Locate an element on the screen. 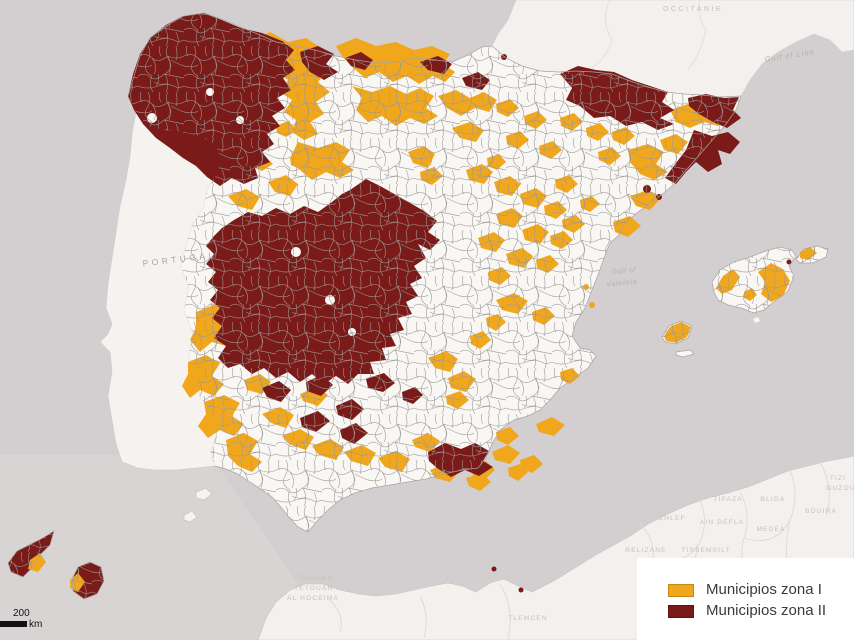 The image size is (854, 640). occitanie-label: OCCITANIE is located at coordinates (693, 9).